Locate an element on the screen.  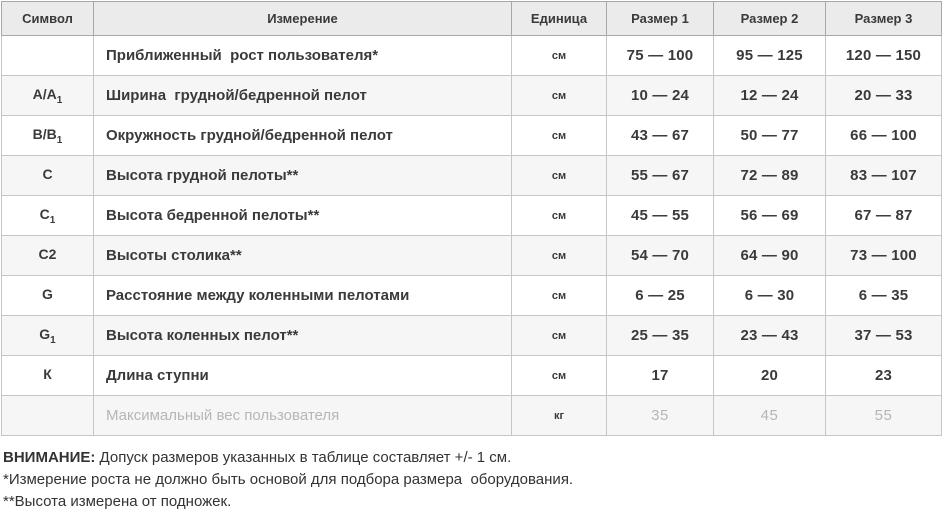
measurement-cell: Ширина грудной/бедренной пелот is located at coordinates (302, 95).